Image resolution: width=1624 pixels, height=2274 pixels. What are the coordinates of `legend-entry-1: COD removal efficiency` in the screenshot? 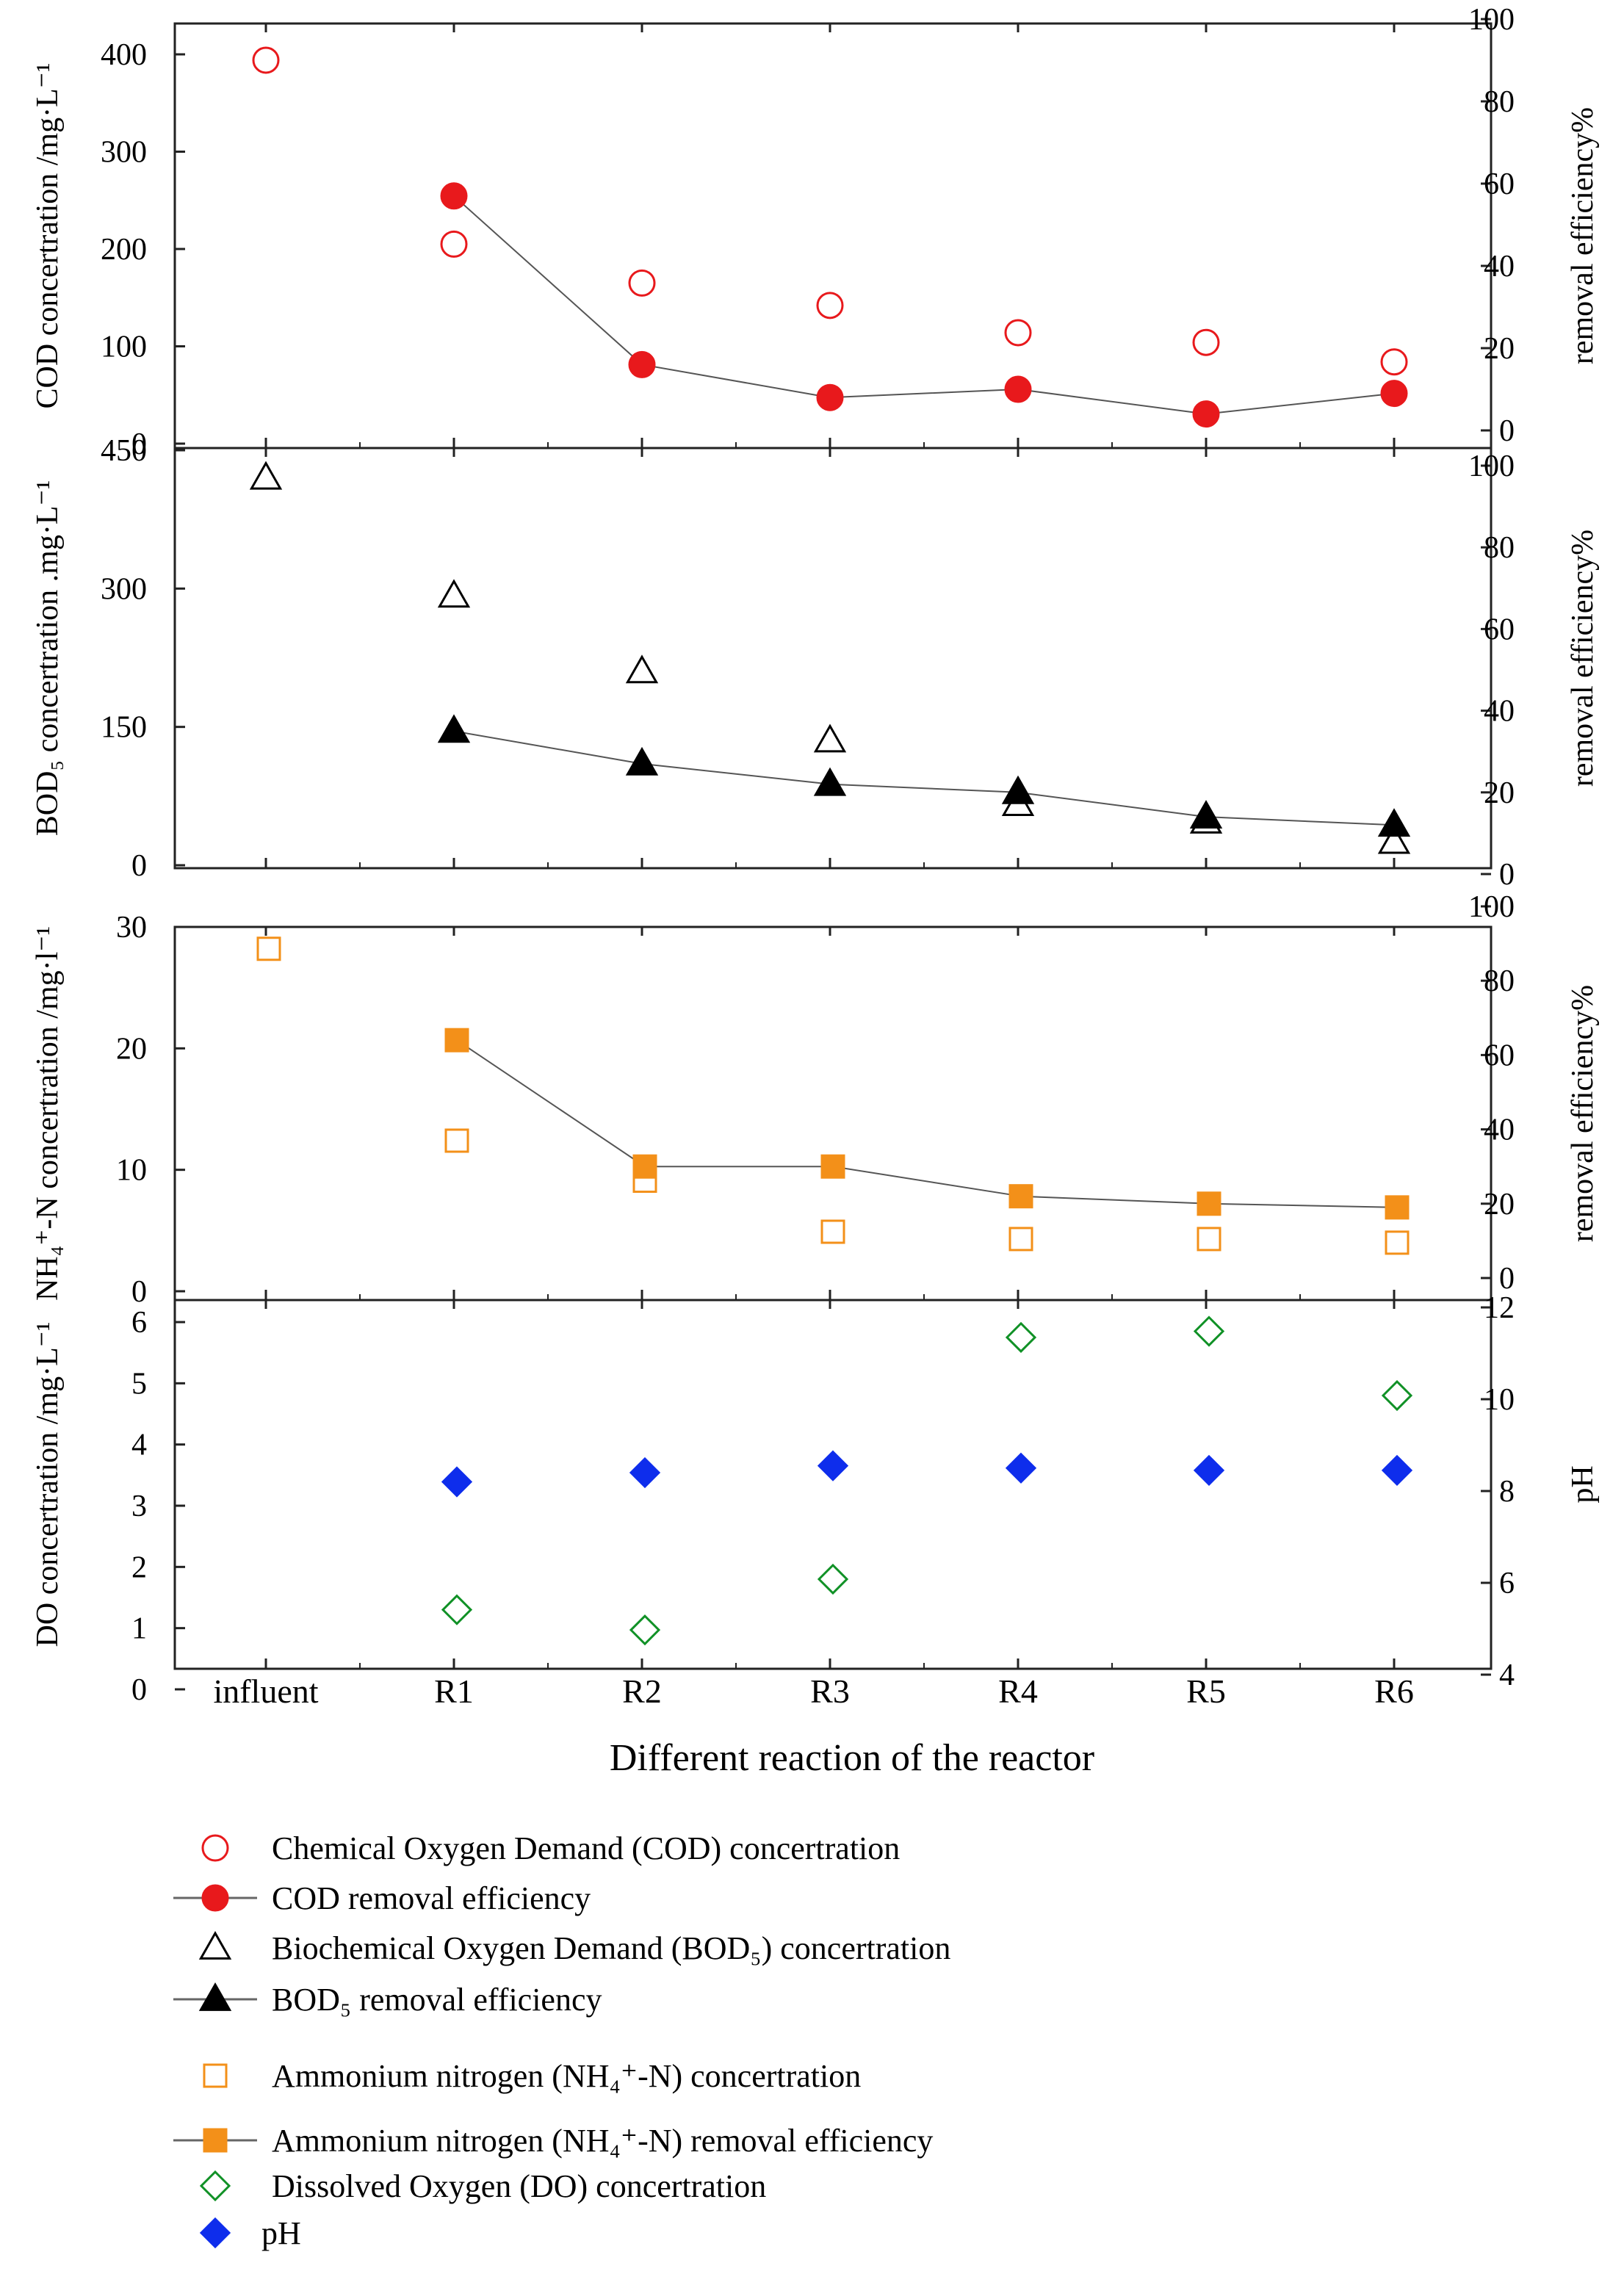 It's located at (382, 1898).